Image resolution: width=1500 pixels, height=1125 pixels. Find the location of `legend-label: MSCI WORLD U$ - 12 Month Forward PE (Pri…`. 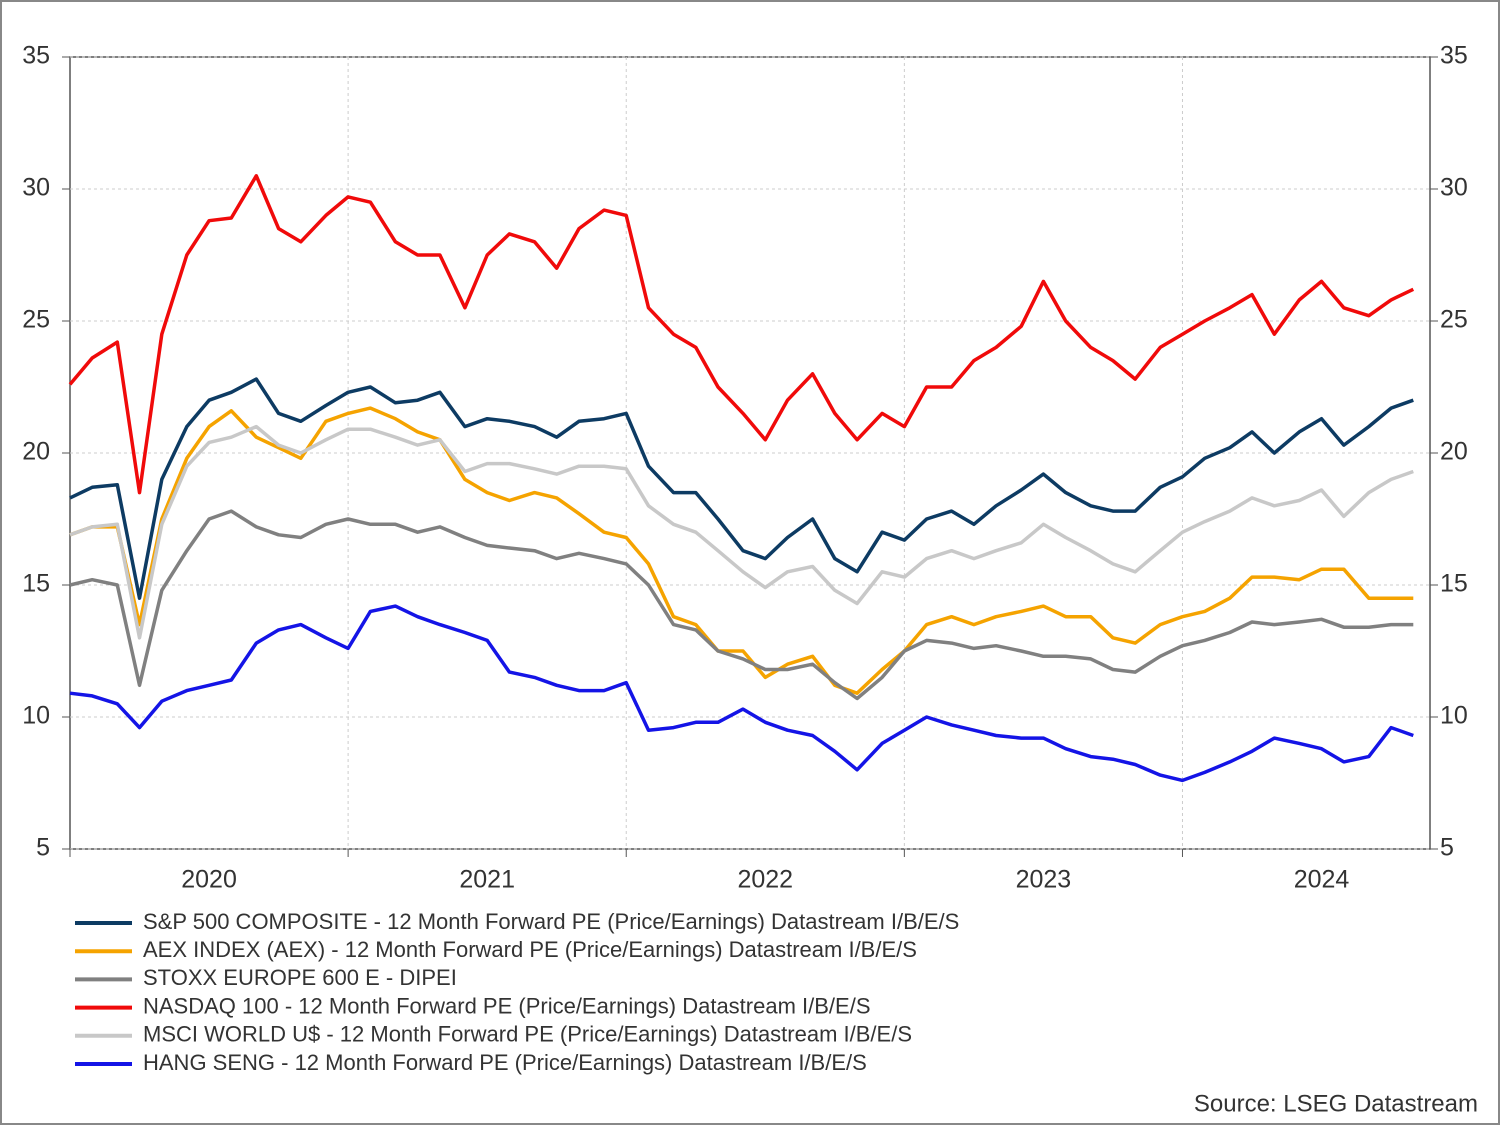

legend-label: MSCI WORLD U$ - 12 Month Forward PE (Pri… is located at coordinates (527, 1034).